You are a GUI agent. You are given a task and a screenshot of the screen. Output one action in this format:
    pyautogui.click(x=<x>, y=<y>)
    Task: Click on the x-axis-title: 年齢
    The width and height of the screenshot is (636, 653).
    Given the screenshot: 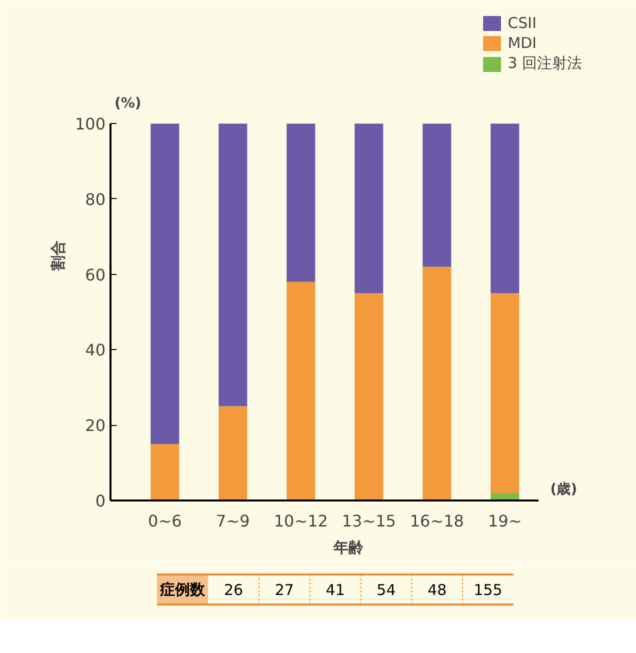 What is the action you would take?
    pyautogui.click(x=348, y=547)
    